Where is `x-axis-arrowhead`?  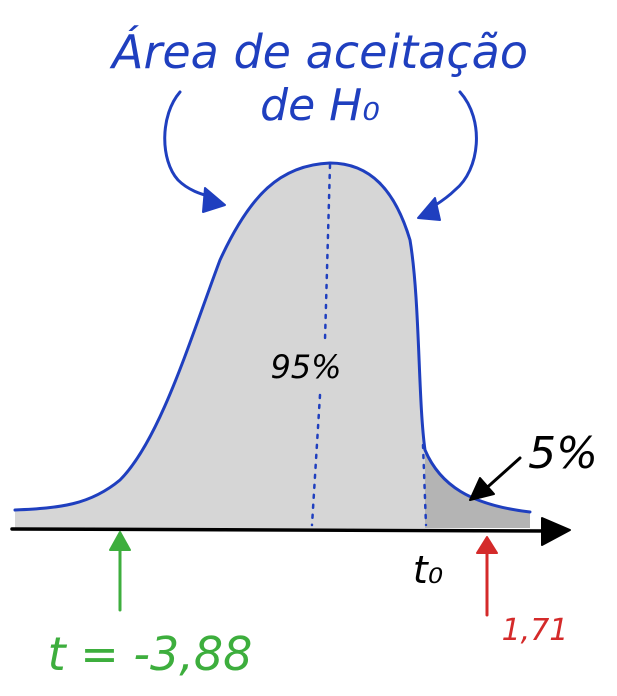
x-axis-arrowhead is located at coordinates (556, 531).